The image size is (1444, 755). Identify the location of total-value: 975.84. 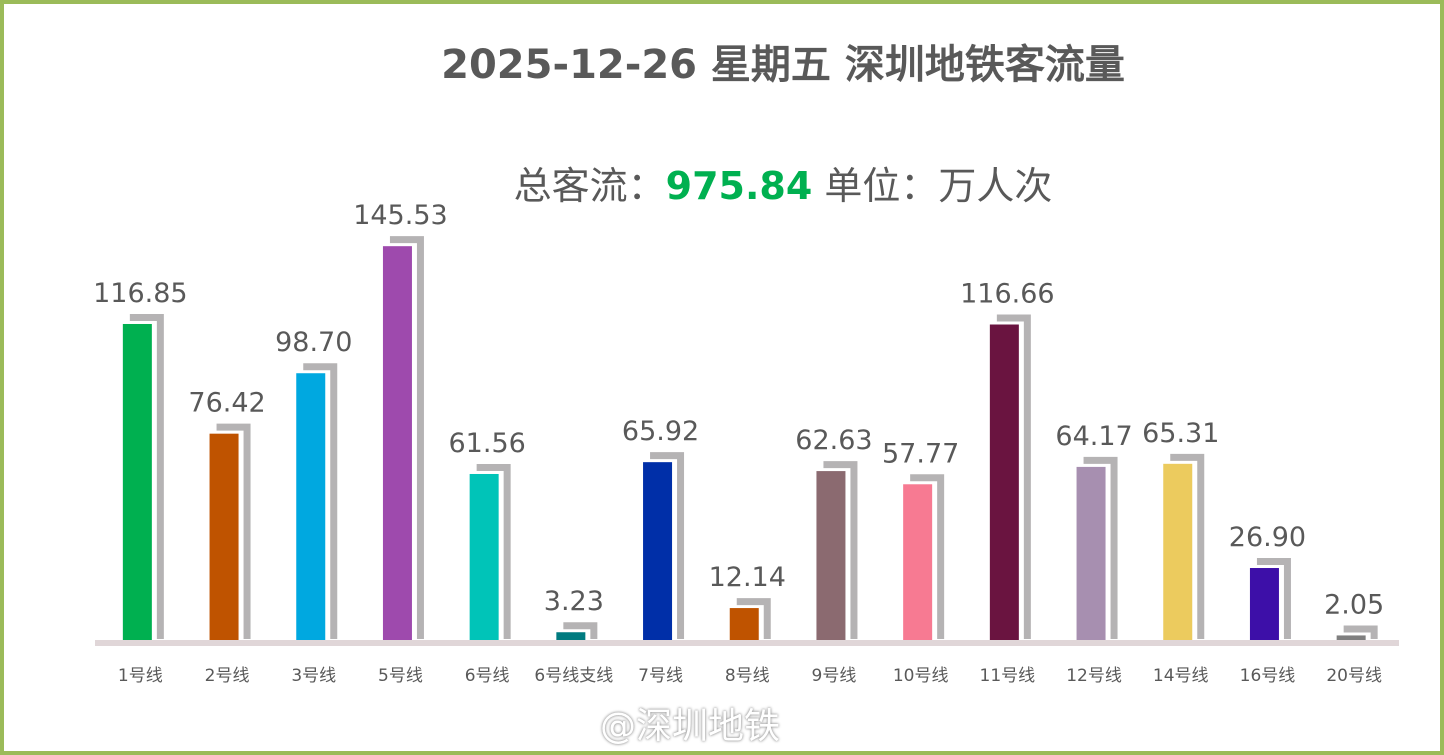
(739, 186).